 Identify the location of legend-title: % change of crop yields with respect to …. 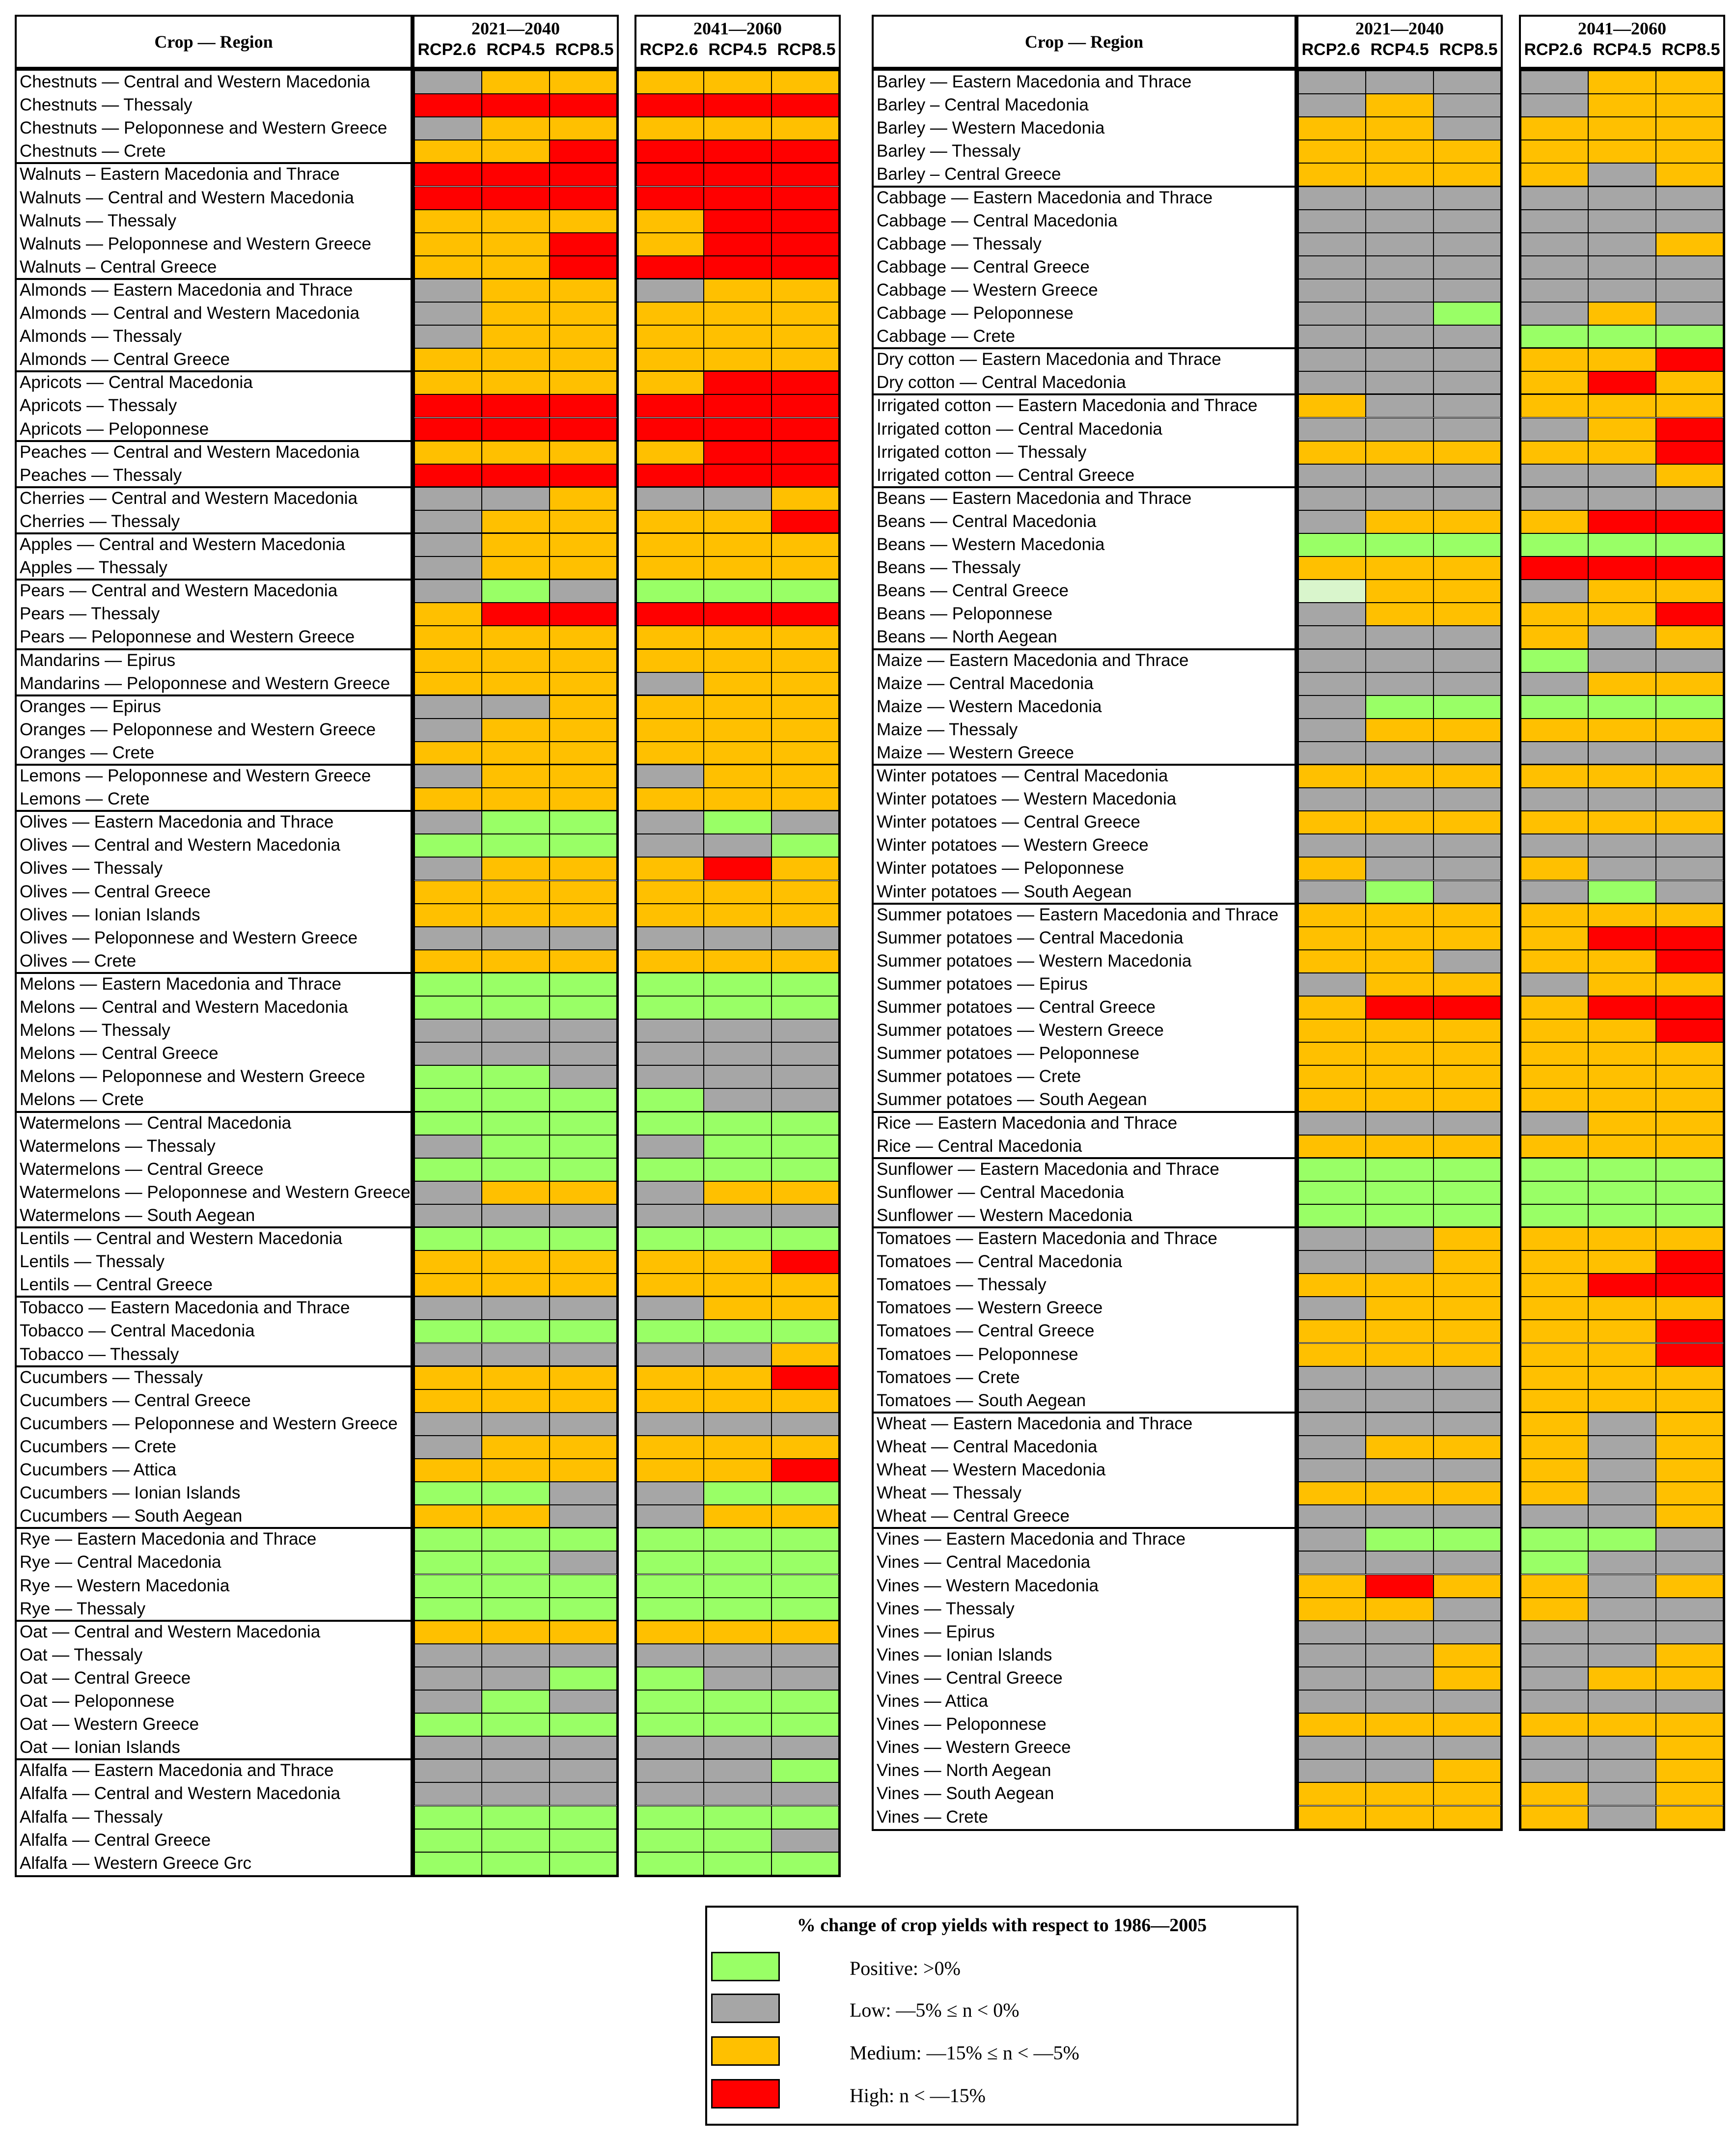
(1002, 1926).